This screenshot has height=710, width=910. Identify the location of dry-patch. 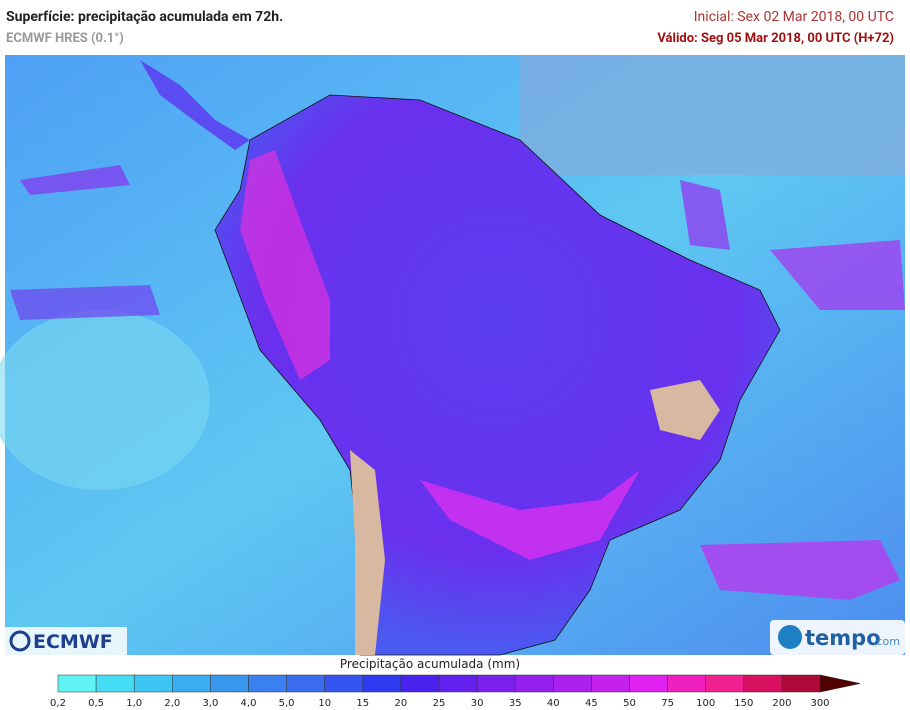
(685, 410).